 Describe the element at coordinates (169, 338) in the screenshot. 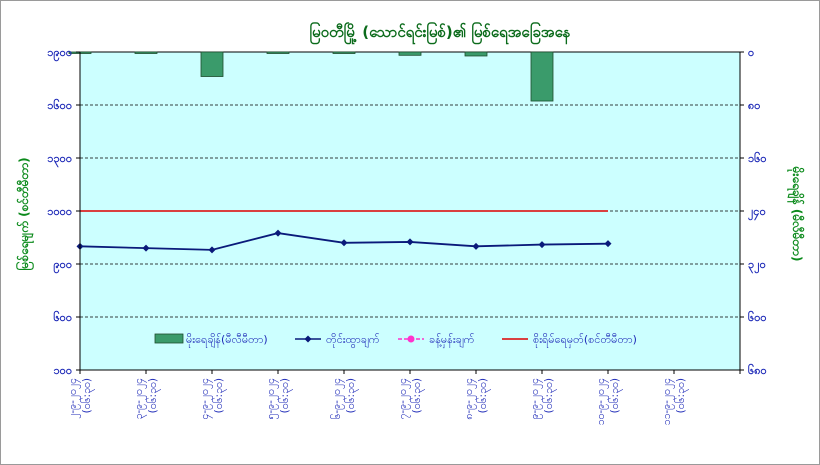

I see `legend-swatch` at that location.